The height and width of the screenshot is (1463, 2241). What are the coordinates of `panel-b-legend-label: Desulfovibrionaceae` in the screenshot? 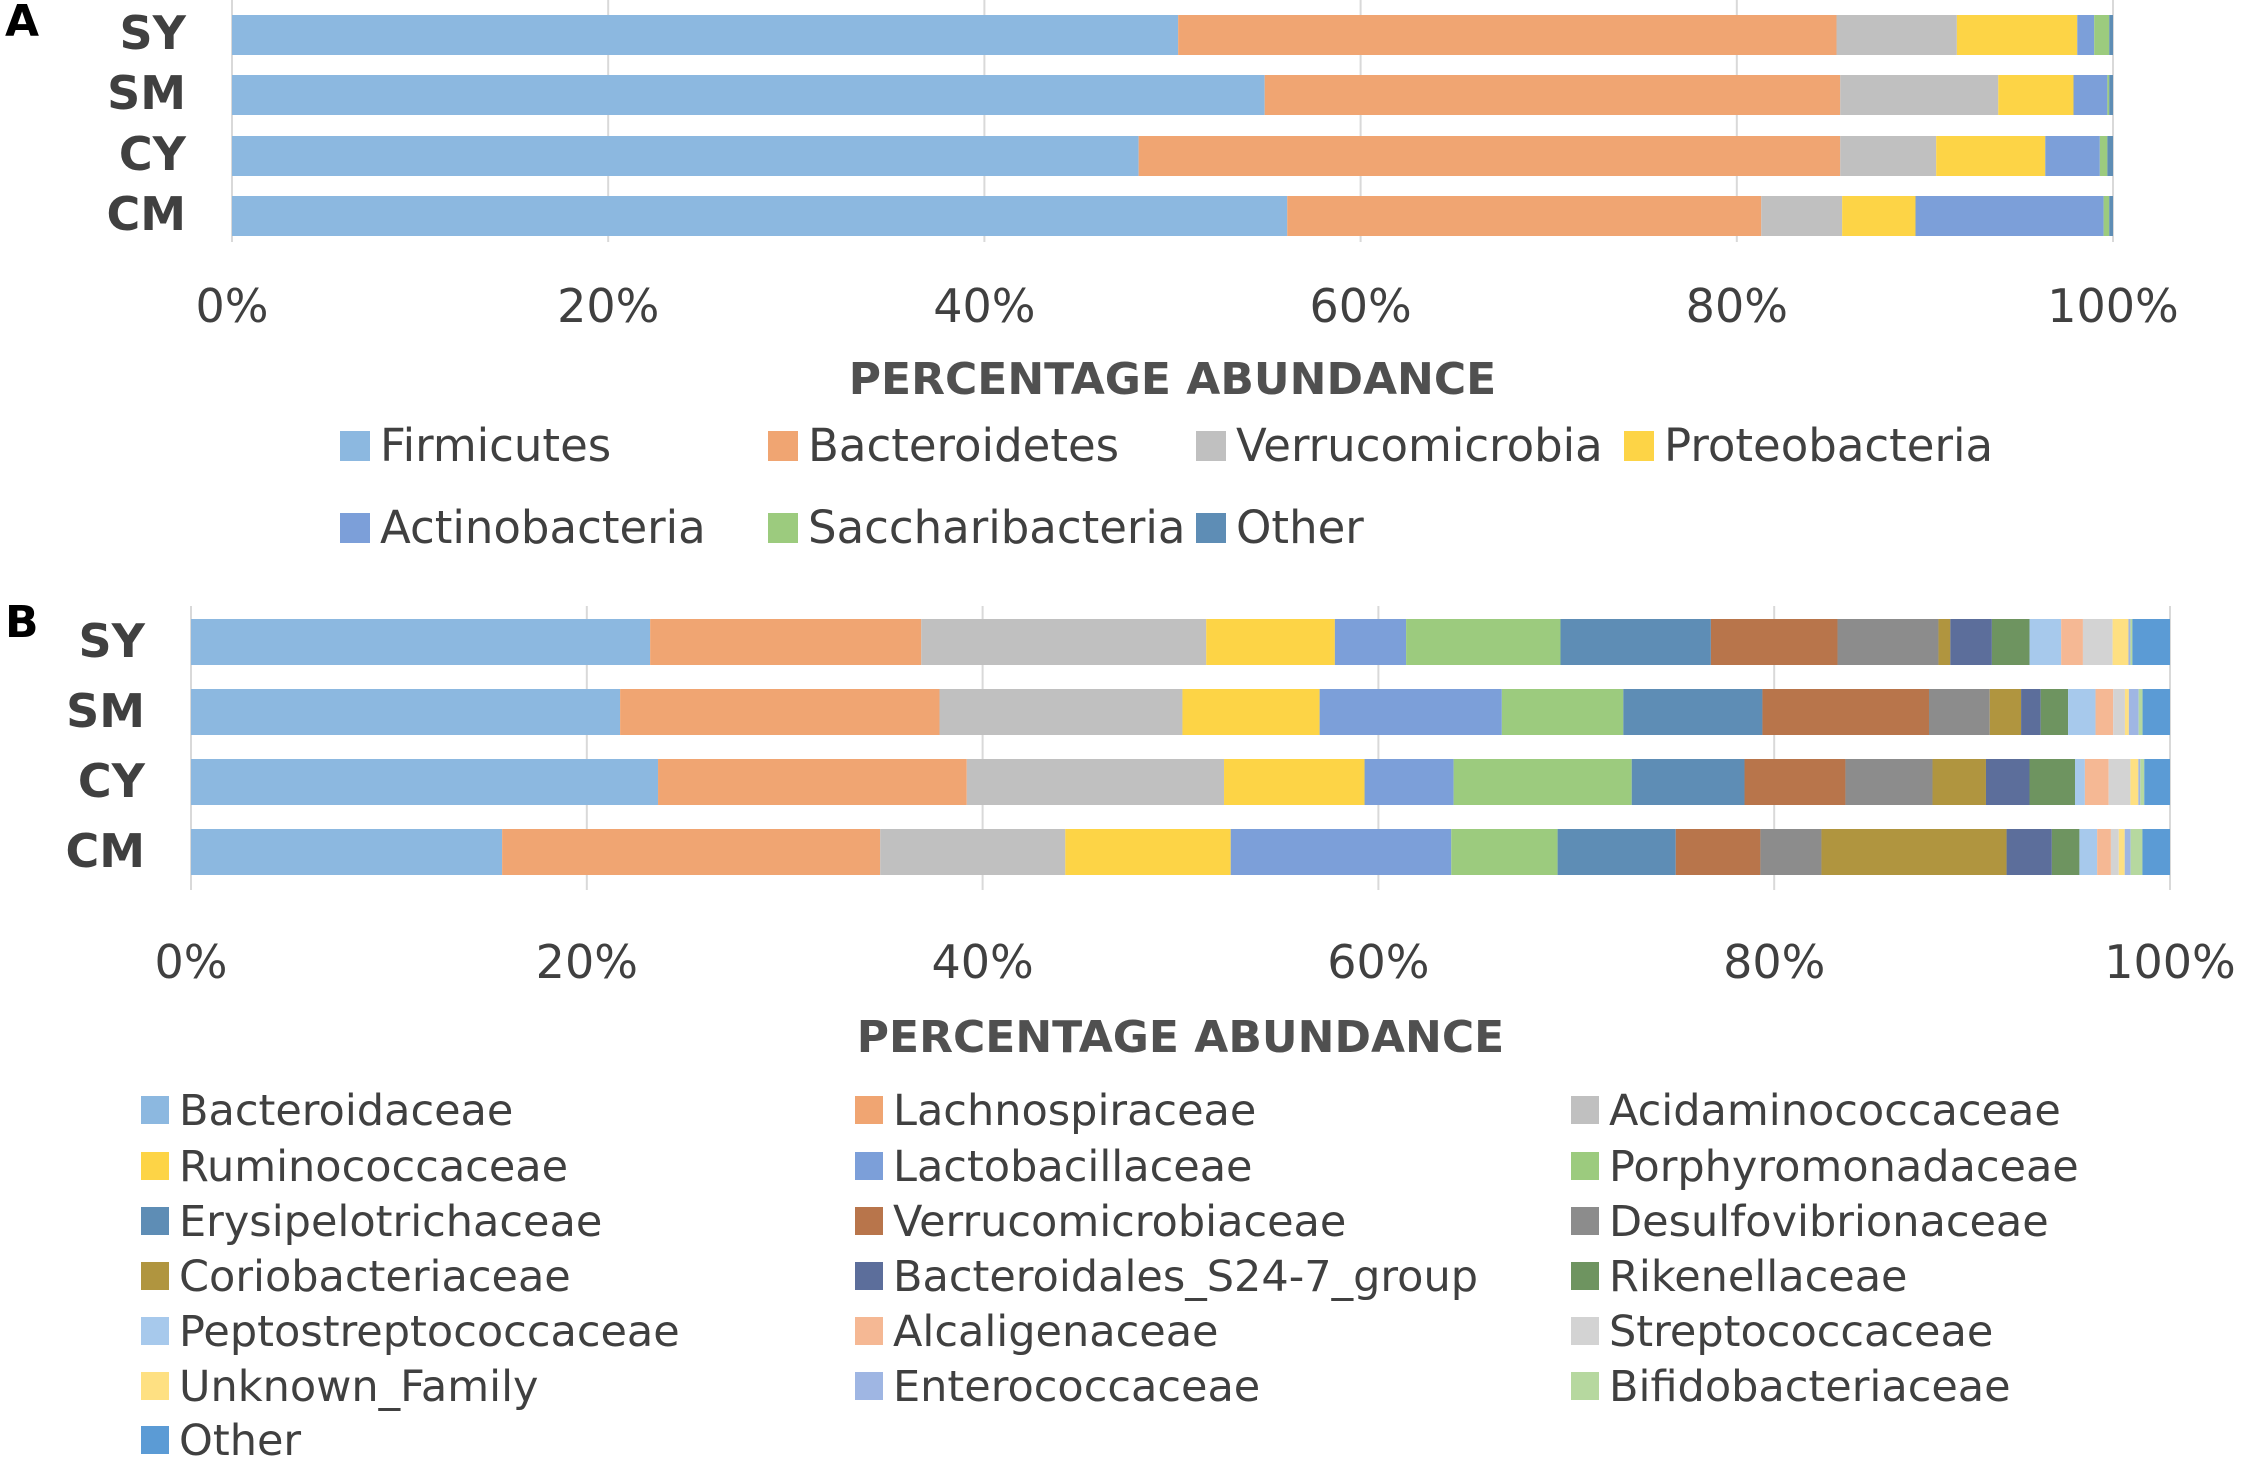 It's located at (1829, 1222).